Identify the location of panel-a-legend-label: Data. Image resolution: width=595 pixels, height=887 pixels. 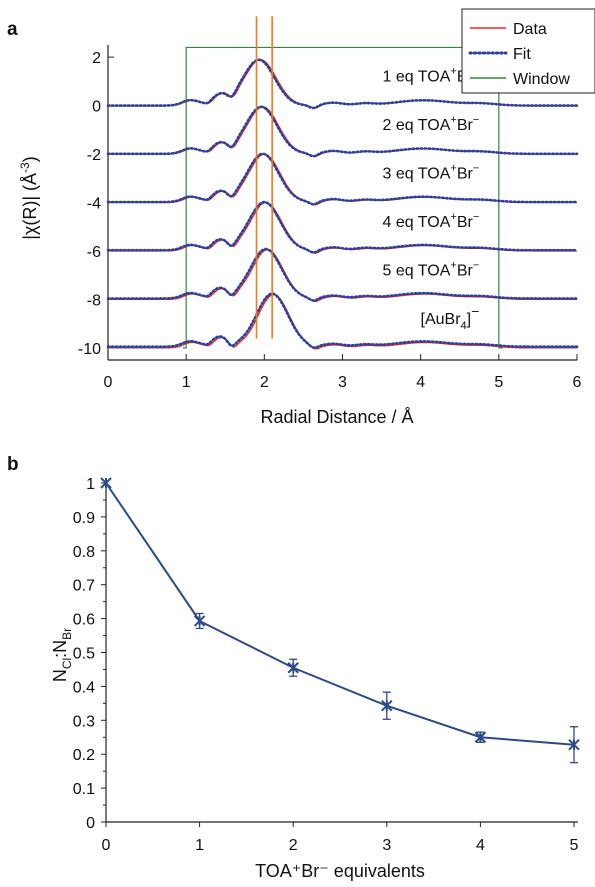
(530, 29).